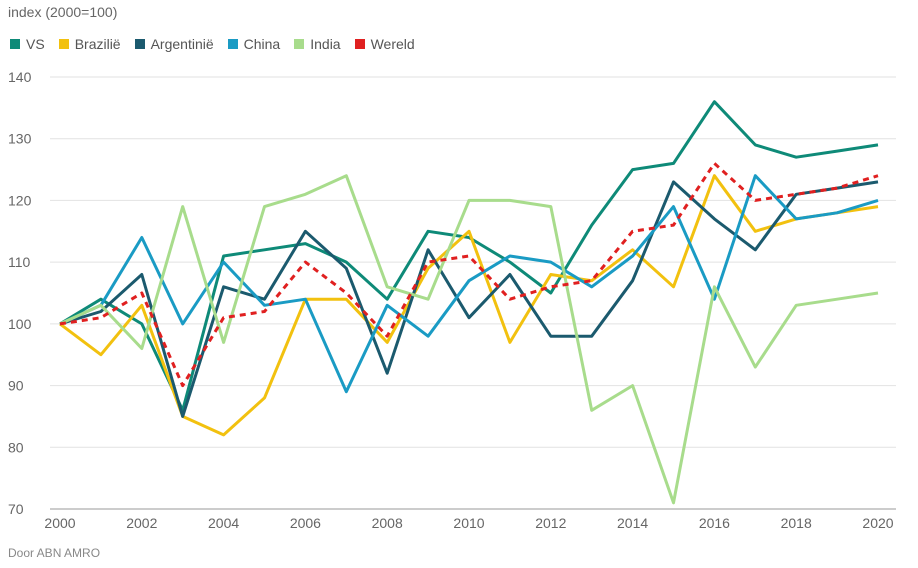  Describe the element at coordinates (392, 44) in the screenshot. I see `legend-label: Wereld` at that location.